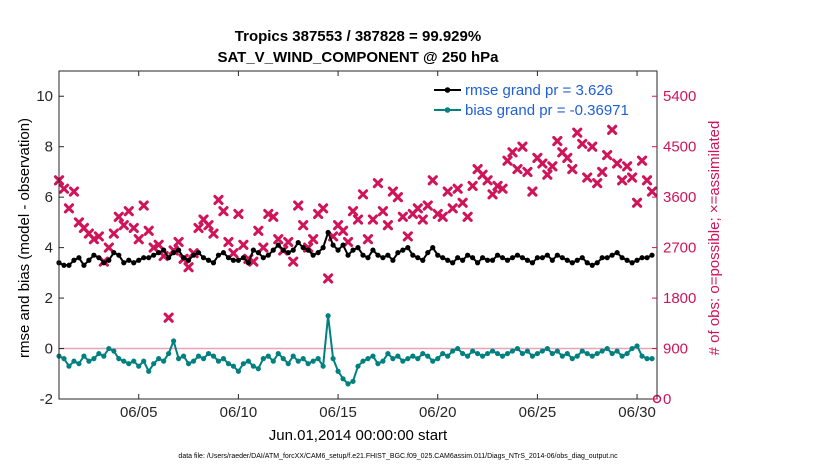 The width and height of the screenshot is (830, 470). I want to click on chart-title: Tropics 387553 / 387828 = 99.929%, so click(358, 36).